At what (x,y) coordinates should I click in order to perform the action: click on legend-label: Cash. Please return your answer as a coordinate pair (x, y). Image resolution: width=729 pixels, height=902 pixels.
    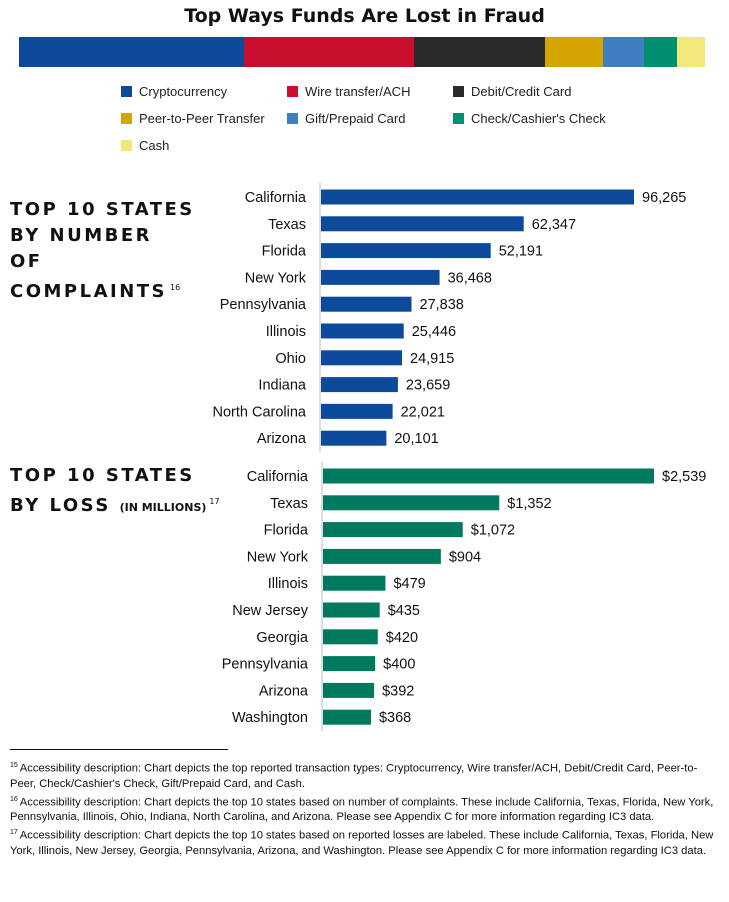
    Looking at the image, I should click on (154, 145).